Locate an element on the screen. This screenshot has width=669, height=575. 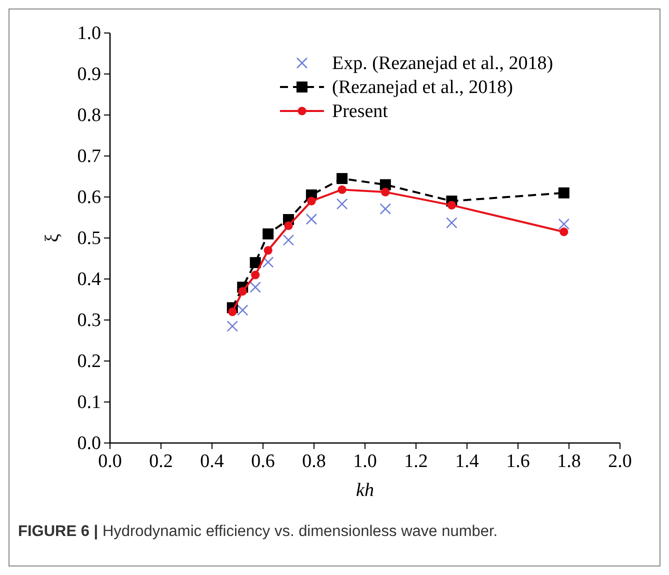
caption: FIGURE 6 | Hydrodynamic efficiency vs. dimensionless wave number. is located at coordinates (258, 531).